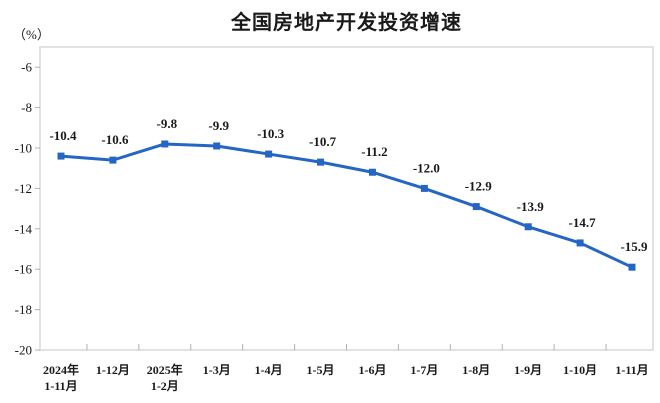 This screenshot has width=660, height=403. What do you see at coordinates (23, 188) in the screenshot?
I see `y-axis-tick-label: -12` at bounding box center [23, 188].